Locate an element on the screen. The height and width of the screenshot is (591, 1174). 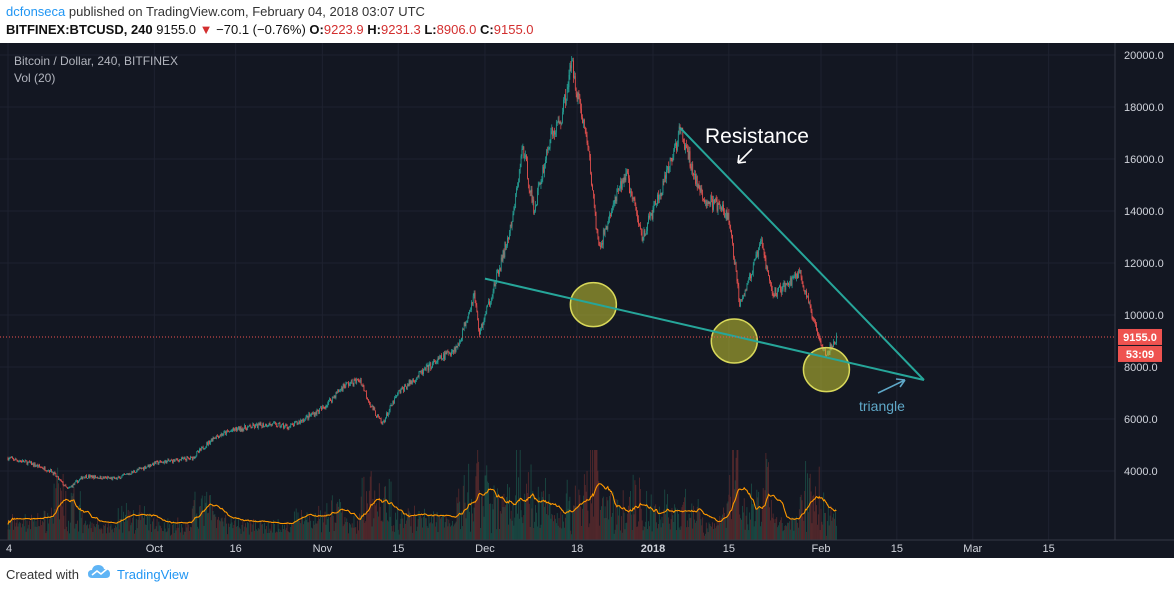
last-price: 9155.0 is located at coordinates (176, 29).